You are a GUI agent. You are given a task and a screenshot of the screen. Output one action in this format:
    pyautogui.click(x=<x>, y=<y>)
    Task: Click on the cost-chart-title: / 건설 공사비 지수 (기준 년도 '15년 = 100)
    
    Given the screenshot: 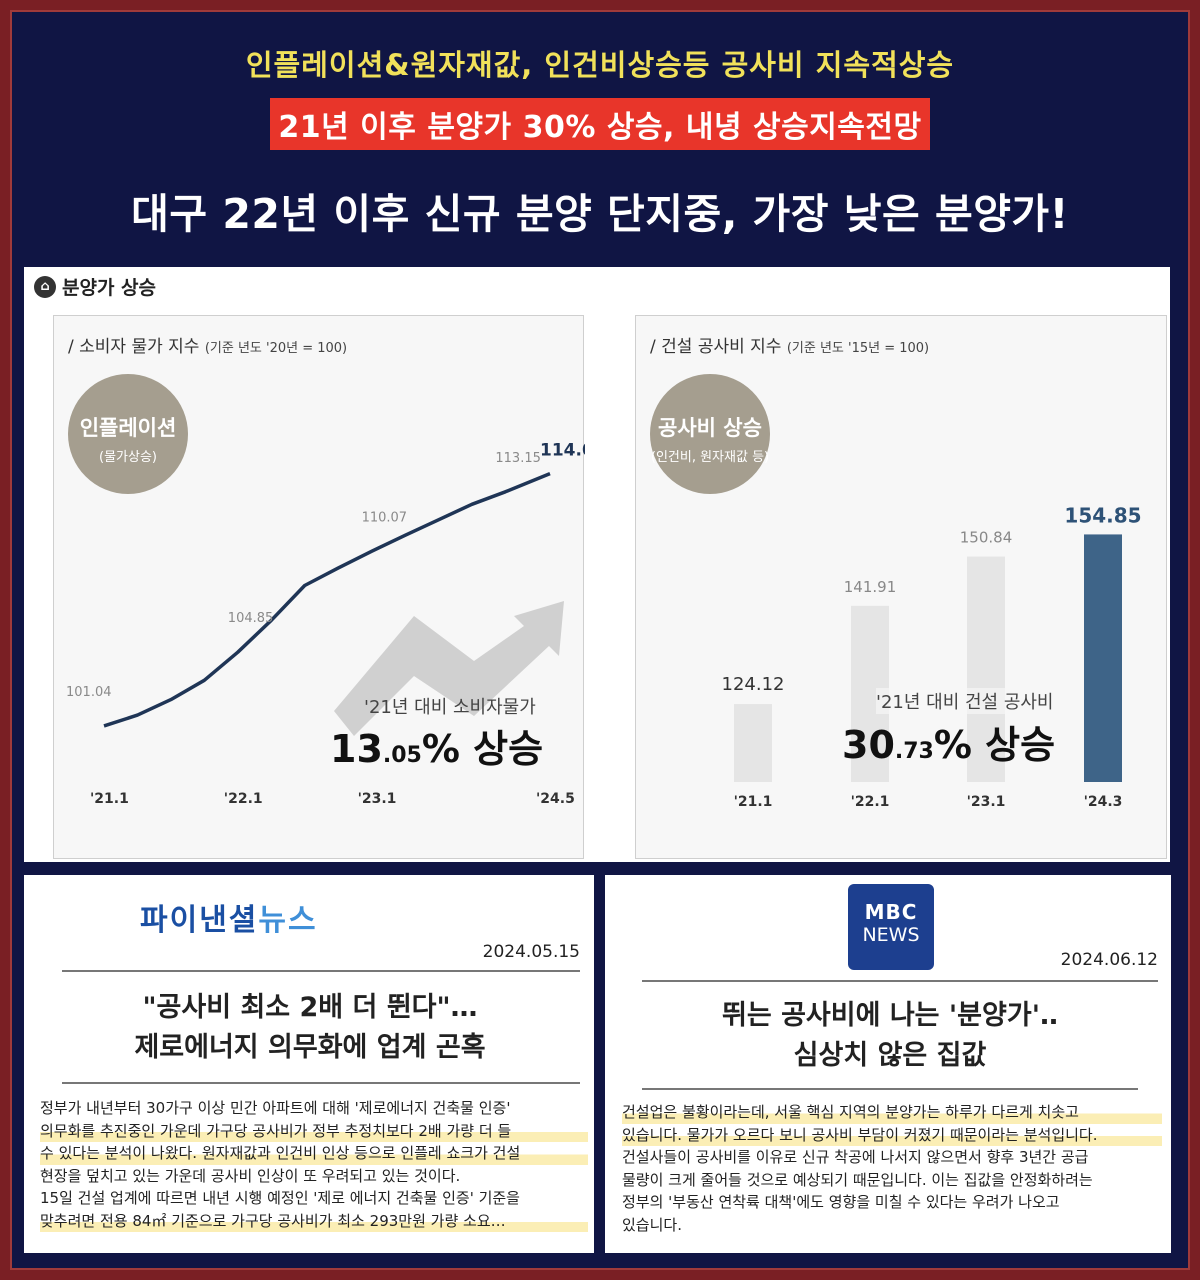 What is the action you would take?
    pyautogui.click(x=790, y=347)
    